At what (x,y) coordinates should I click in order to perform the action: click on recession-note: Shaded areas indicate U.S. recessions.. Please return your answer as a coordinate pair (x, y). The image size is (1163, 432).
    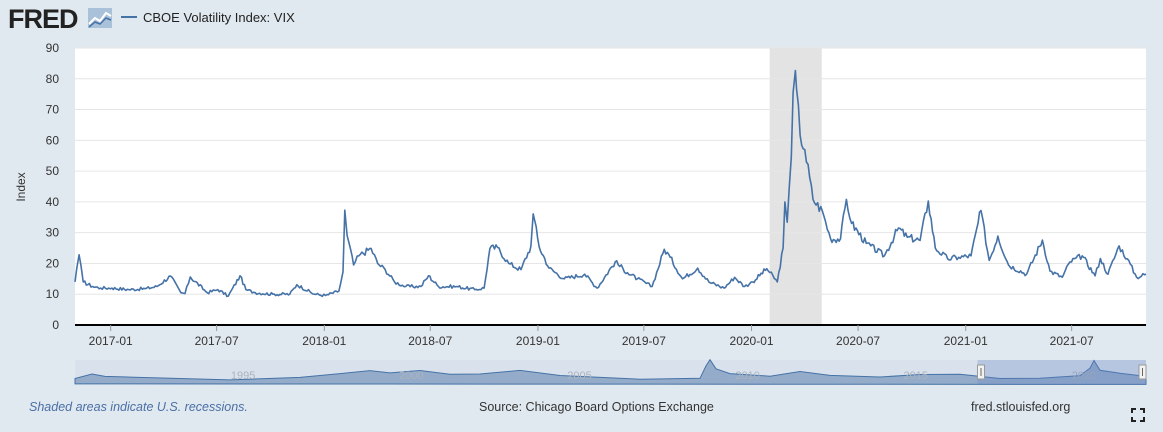
    Looking at the image, I should click on (138, 407).